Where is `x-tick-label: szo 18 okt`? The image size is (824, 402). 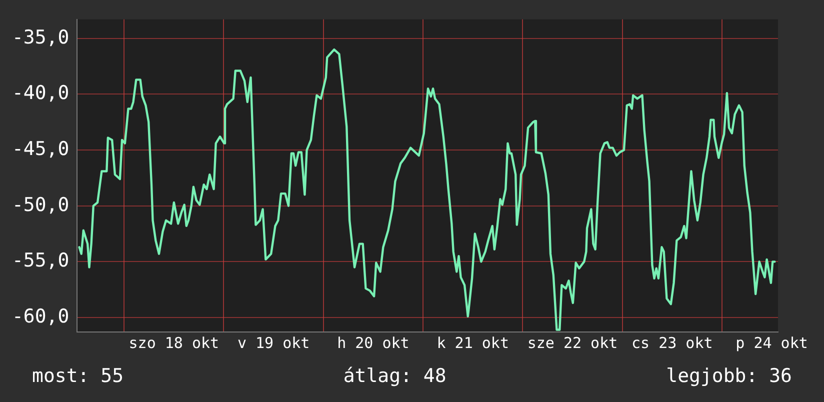
x-tick-label: szo 18 okt is located at coordinates (174, 343).